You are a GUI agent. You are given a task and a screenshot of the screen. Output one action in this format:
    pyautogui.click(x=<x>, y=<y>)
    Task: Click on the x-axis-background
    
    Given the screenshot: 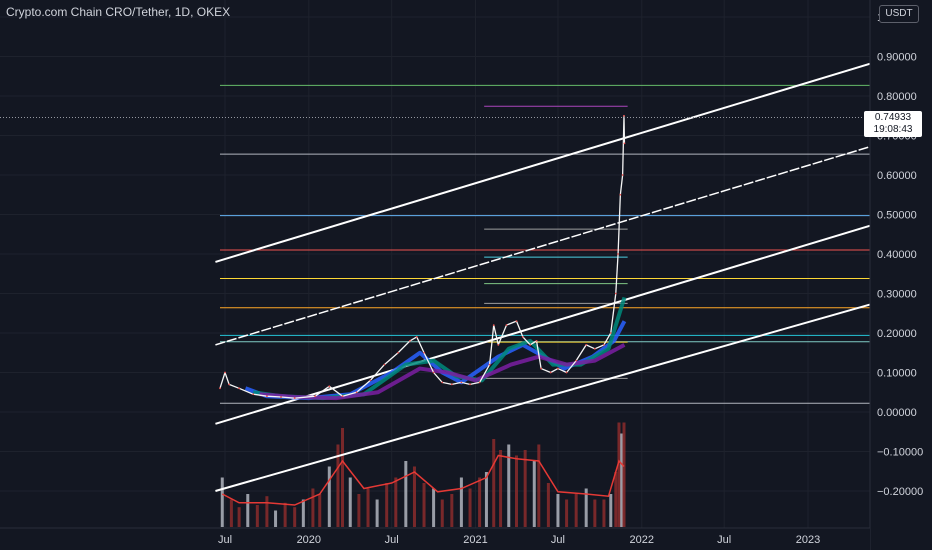 What is the action you would take?
    pyautogui.click(x=435, y=539)
    